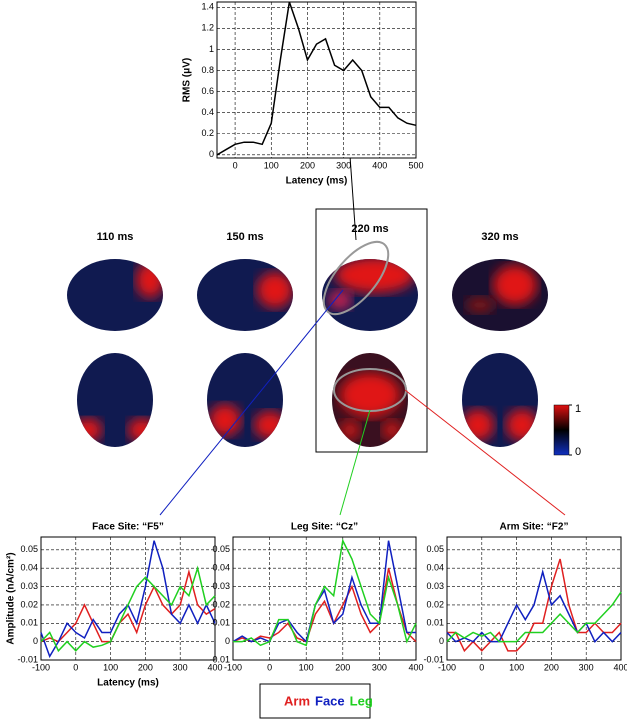  I want to click on y-axis-label: RMS (μV), so click(187, 80).